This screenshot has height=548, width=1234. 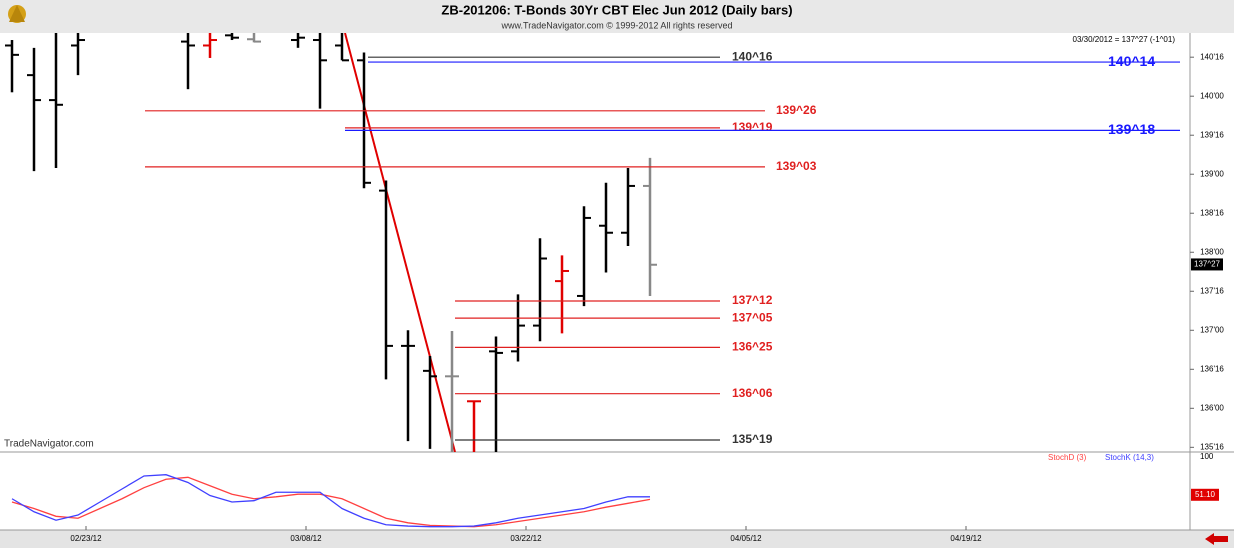 What do you see at coordinates (49, 444) in the screenshot?
I see `watermark: TradeNavigator.com` at bounding box center [49, 444].